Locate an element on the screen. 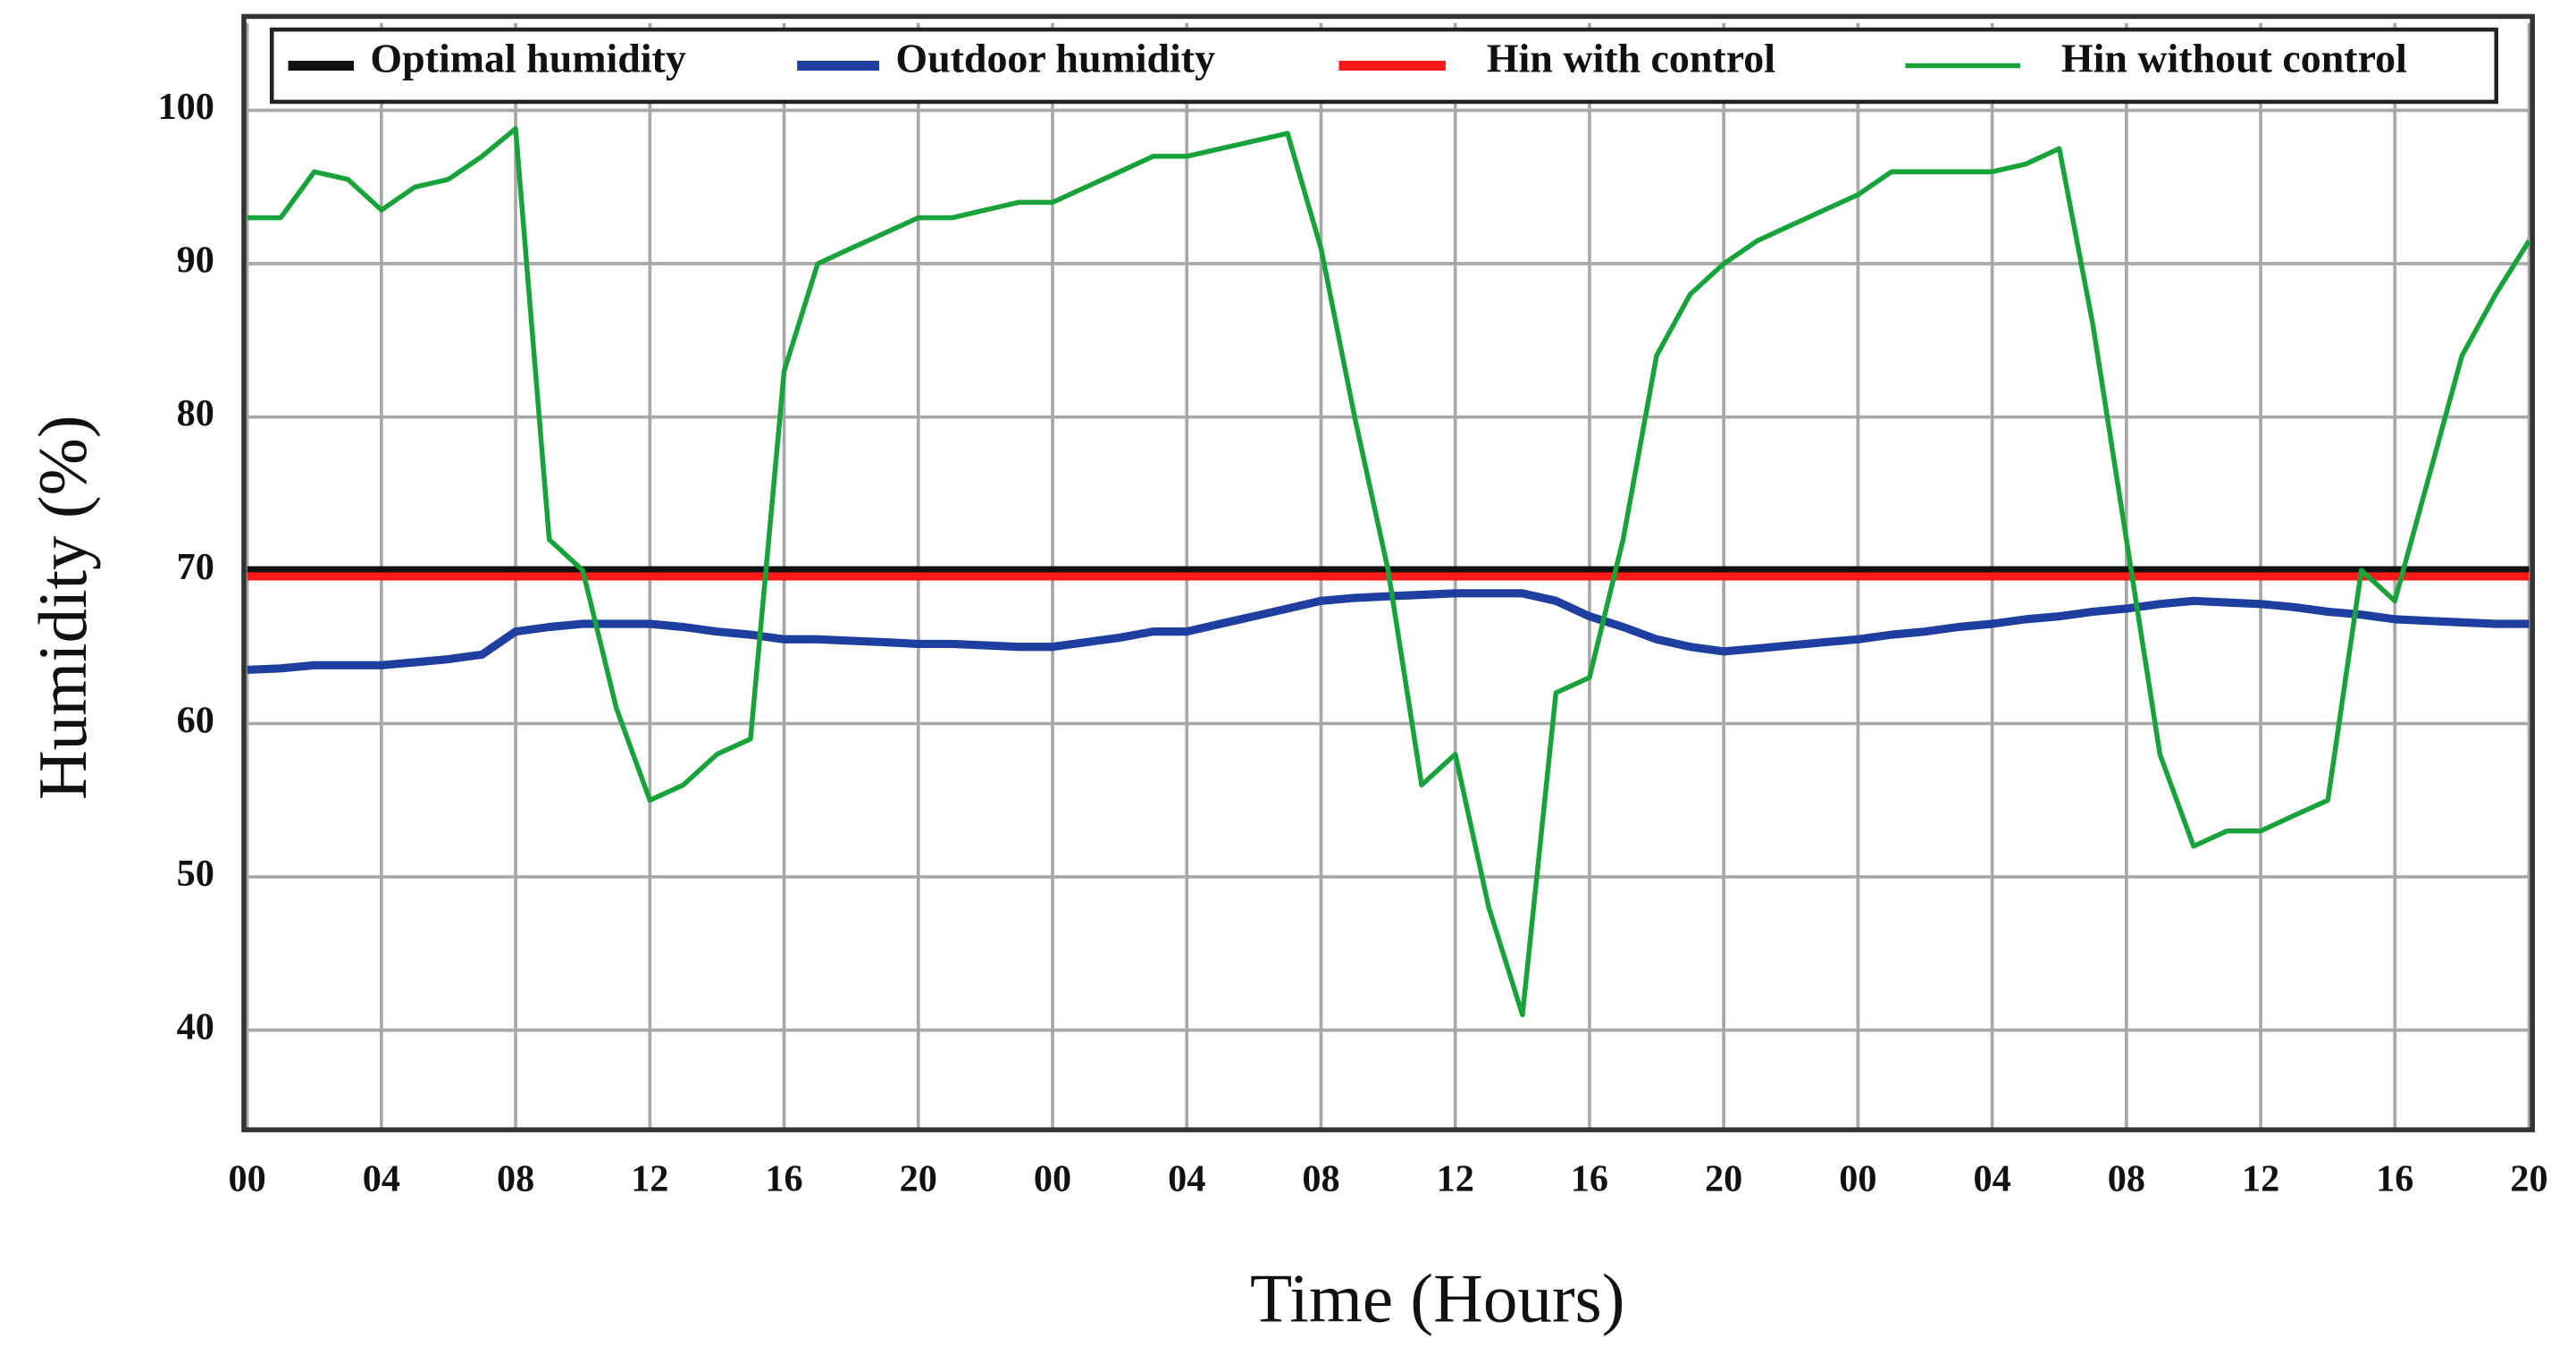 The width and height of the screenshot is (2576, 1363). x-axis-title: Time (Hours) is located at coordinates (1437, 1297).